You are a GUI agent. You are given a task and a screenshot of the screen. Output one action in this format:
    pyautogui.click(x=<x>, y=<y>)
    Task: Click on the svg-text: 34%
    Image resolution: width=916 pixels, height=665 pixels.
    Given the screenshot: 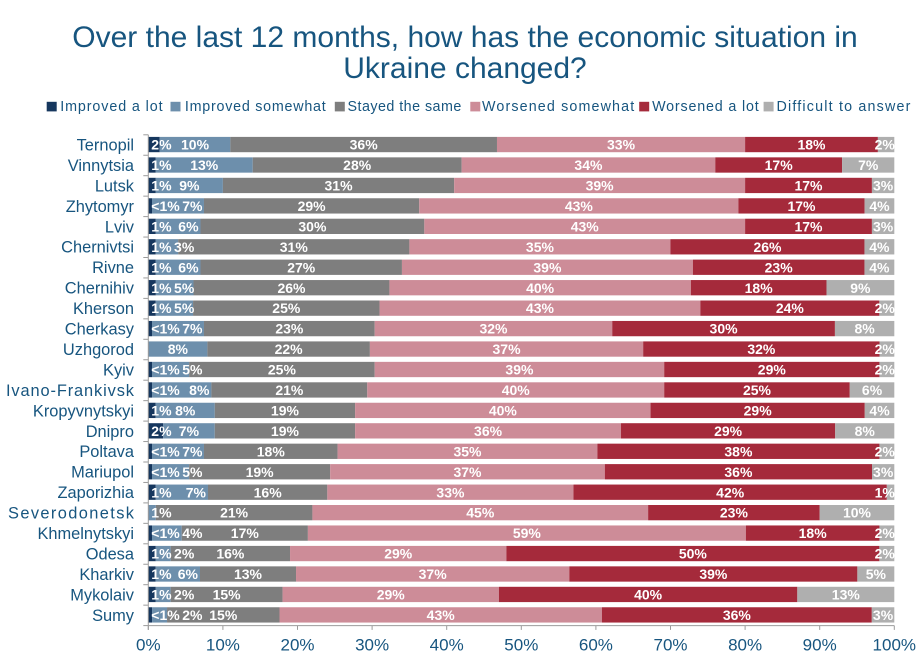 What is the action you would take?
    pyautogui.click(x=588, y=165)
    